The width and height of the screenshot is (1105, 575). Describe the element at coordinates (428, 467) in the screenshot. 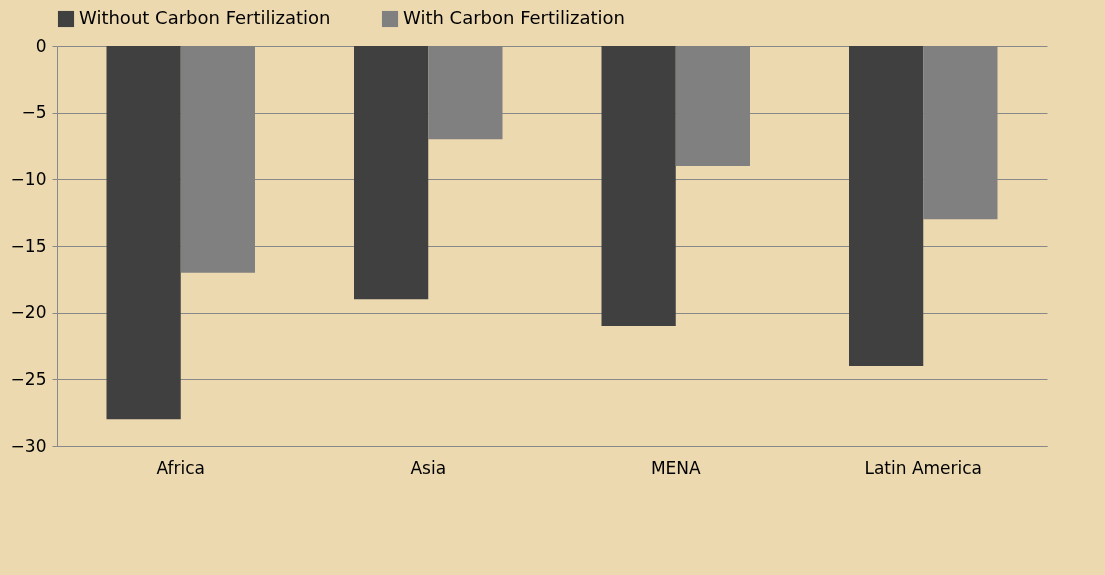

I see `x-tick-label: Asia` at that location.